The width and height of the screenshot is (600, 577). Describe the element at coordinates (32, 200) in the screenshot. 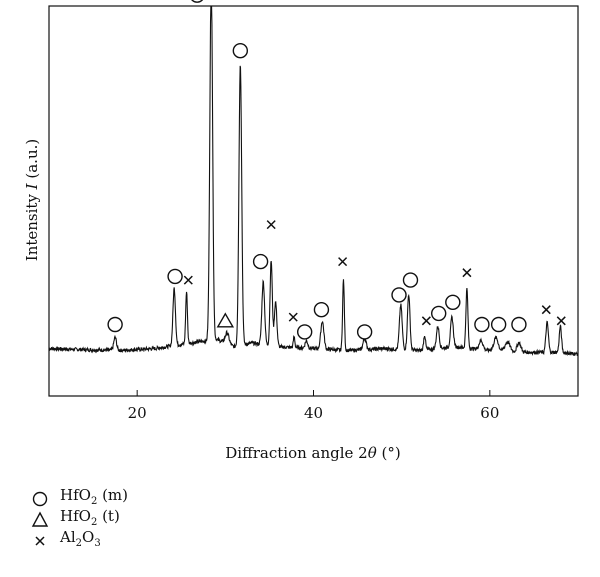

I see `y-axis-label: Intensity I (a.u.)` at that location.